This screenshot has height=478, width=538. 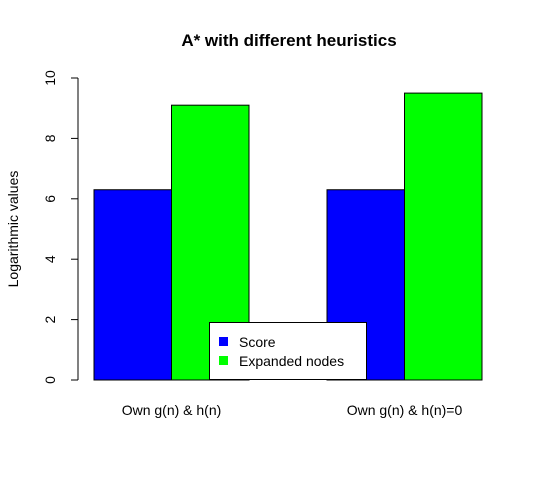 I want to click on legend-label: Score, so click(x=257, y=342).